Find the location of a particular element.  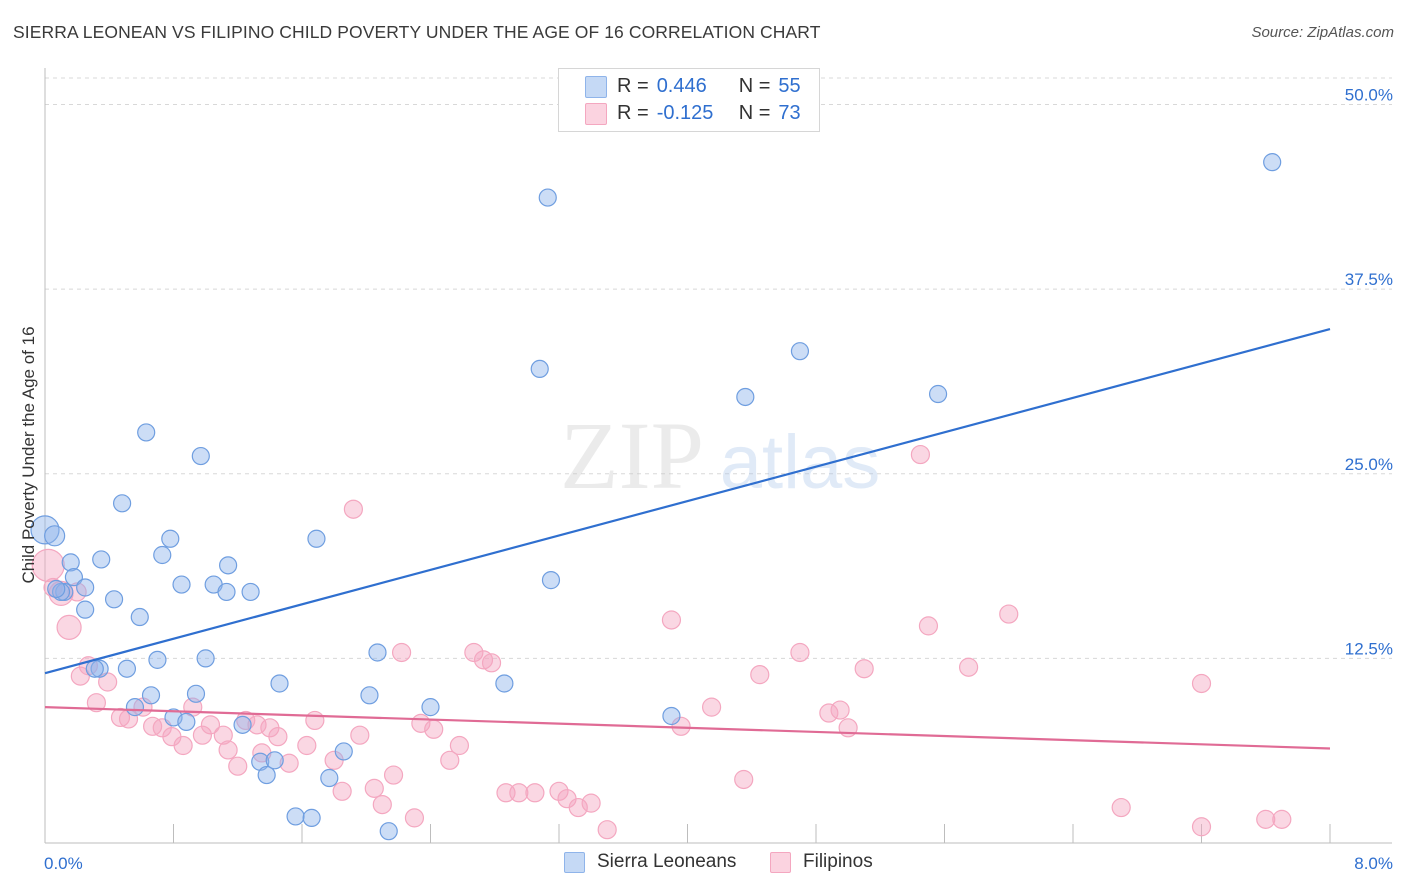

source-label: Source: ZipAtlas.com is located at coordinates (1322, 32).